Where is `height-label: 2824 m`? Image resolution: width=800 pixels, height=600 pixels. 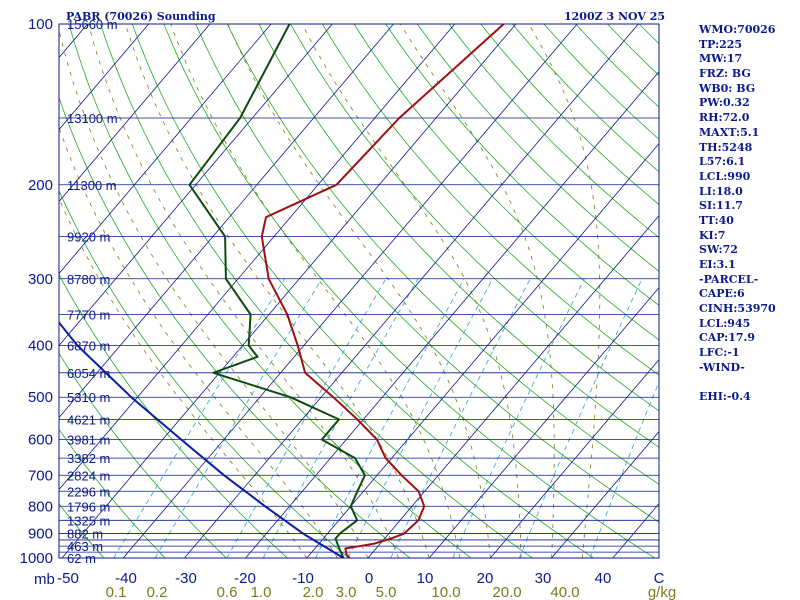 height-label: 2824 m is located at coordinates (88, 475).